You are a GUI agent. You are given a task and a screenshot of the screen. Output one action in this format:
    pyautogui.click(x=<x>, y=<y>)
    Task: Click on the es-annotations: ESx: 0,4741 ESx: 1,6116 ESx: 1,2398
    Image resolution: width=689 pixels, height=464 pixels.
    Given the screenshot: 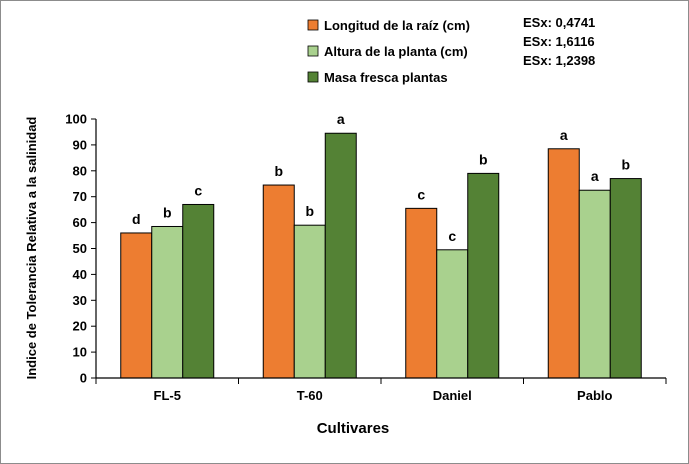 What is the action you would take?
    pyautogui.click(x=559, y=41)
    